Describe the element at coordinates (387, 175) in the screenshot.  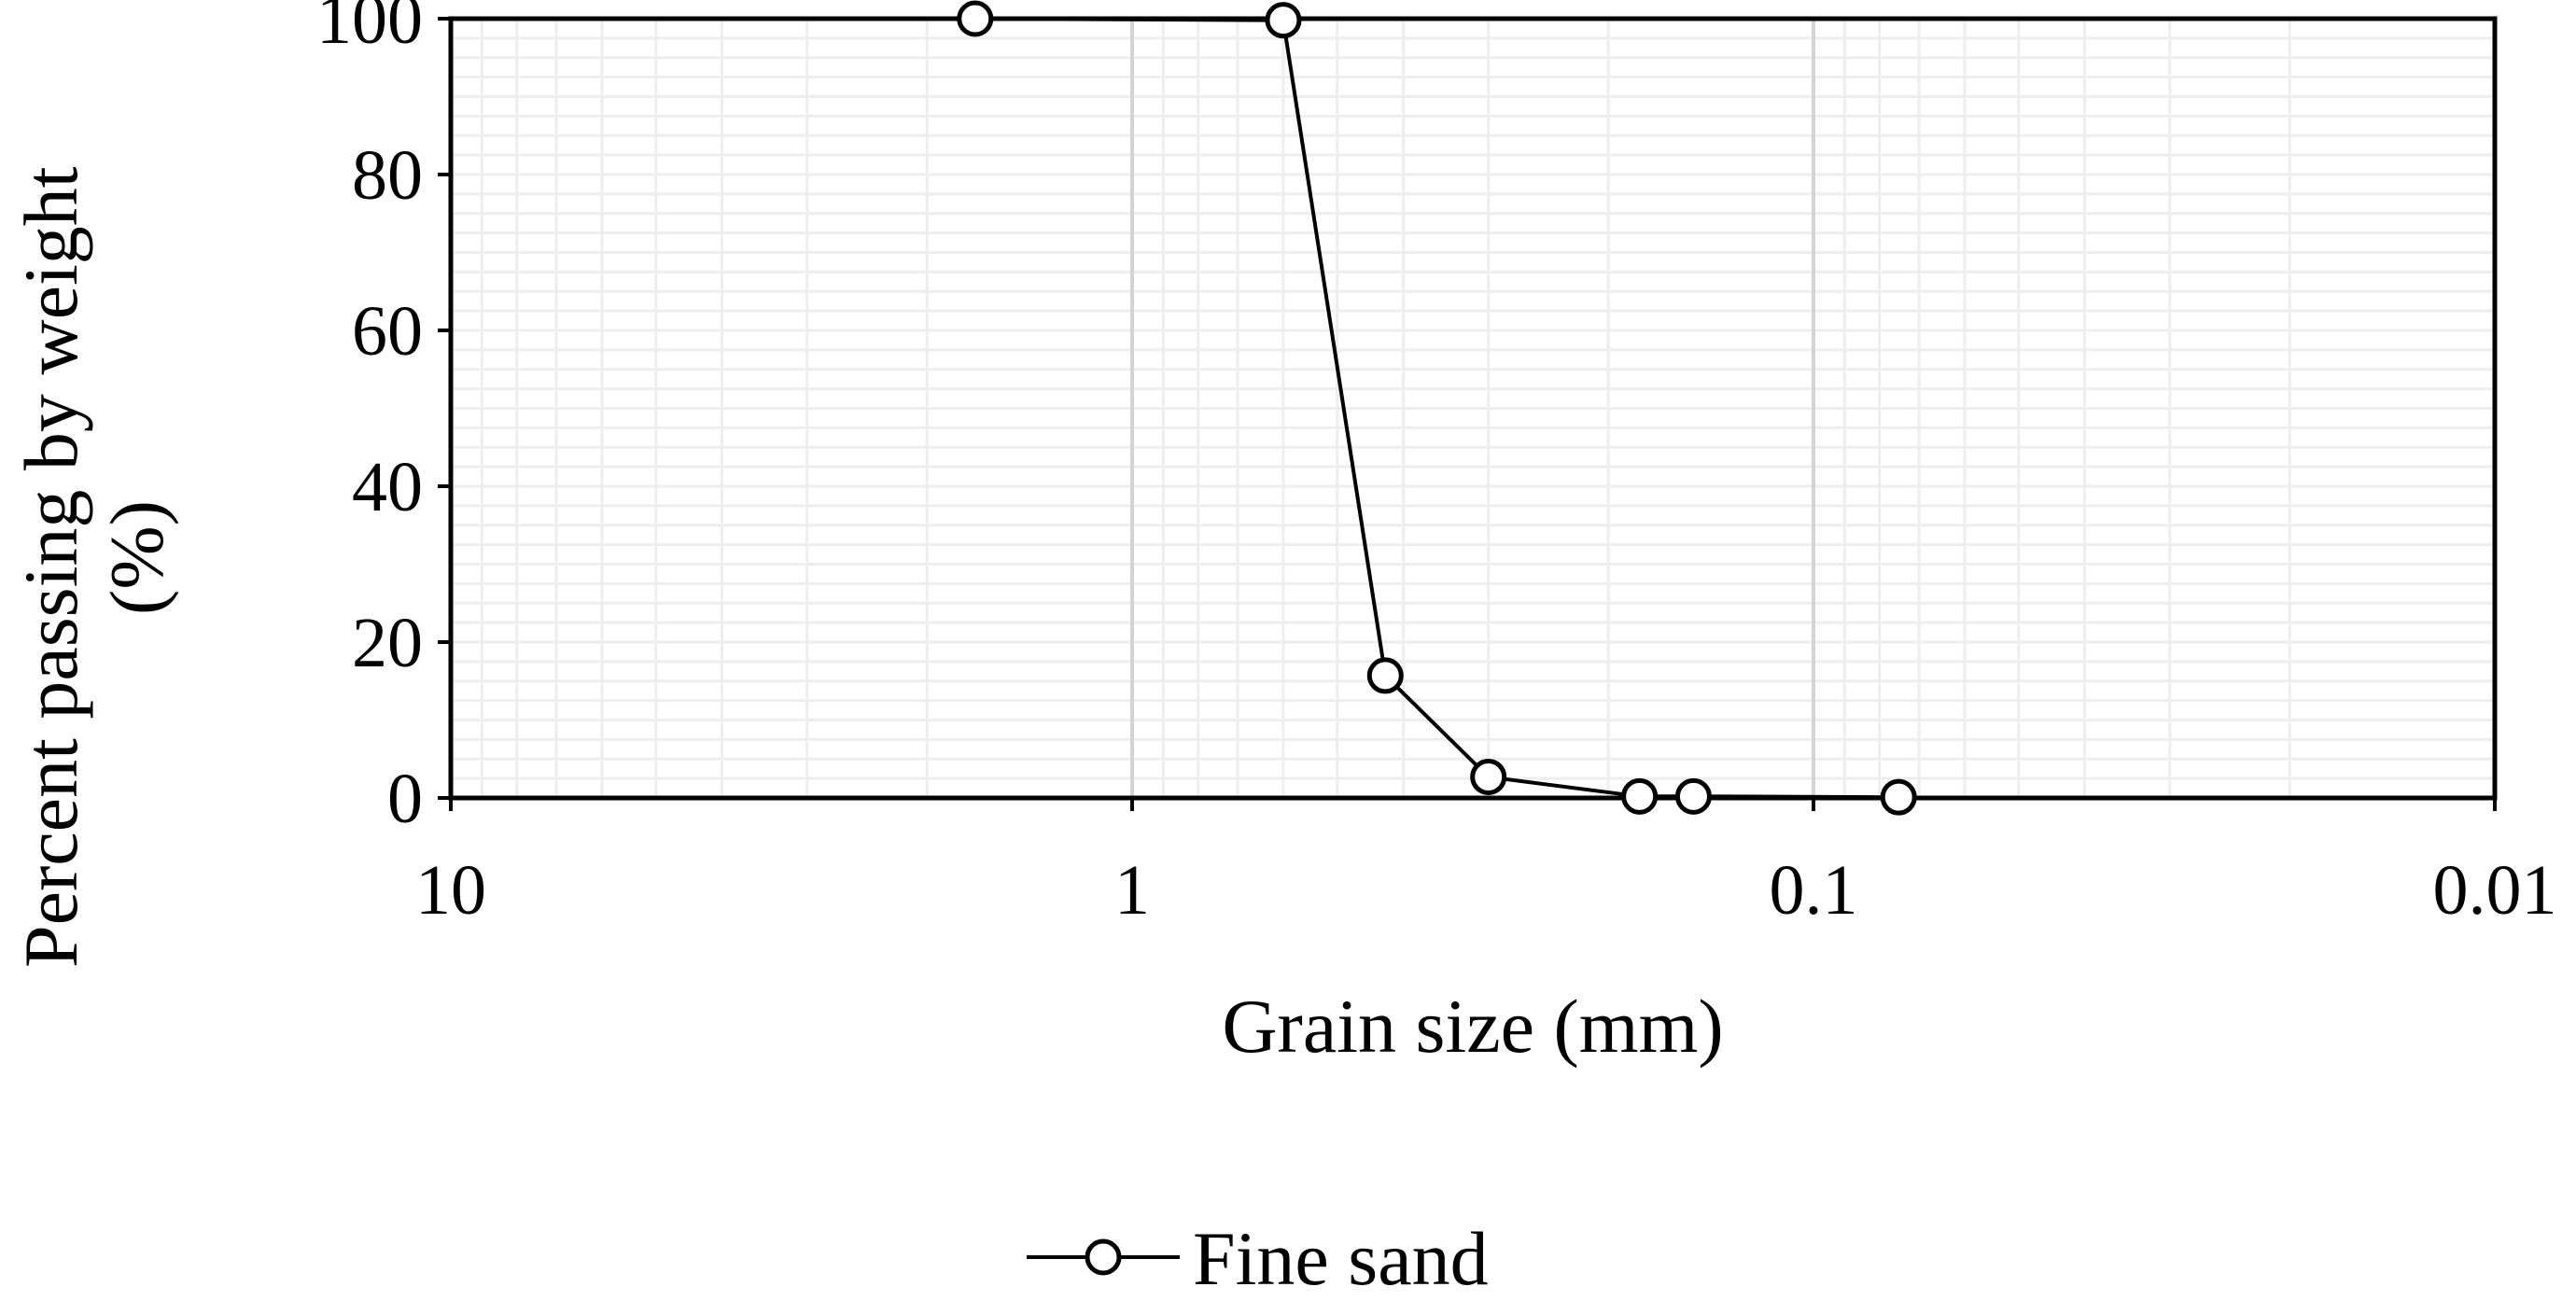
I see `y-tick-label: 80` at that location.